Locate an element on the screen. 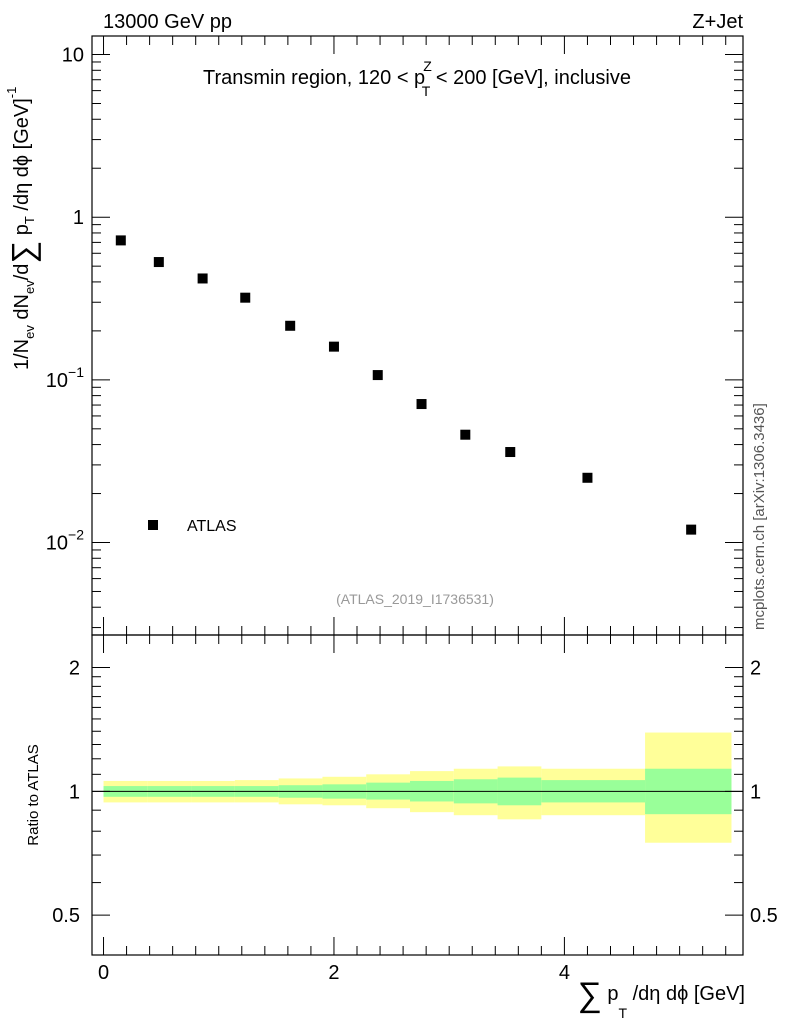 This screenshot has width=786, height=1024. ratio-y-tick-label-left: 0.5 is located at coordinates (66, 916).